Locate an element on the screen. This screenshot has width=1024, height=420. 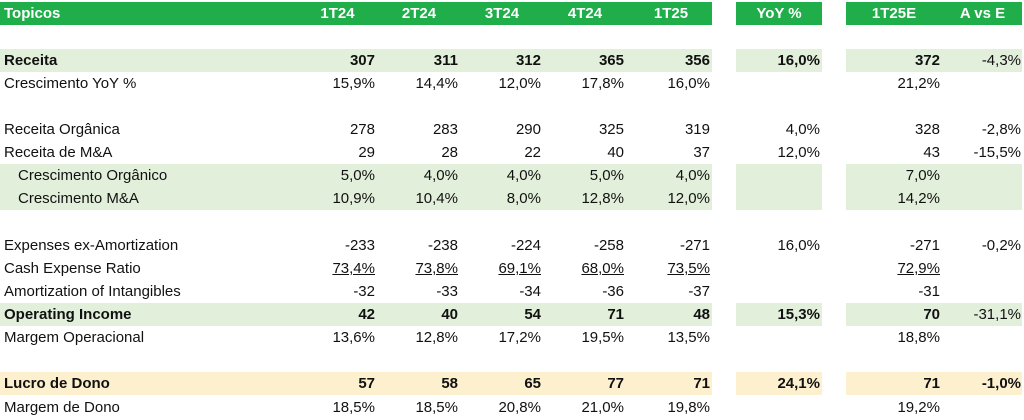
cell-2t24: 10,4% is located at coordinates (436, 198).